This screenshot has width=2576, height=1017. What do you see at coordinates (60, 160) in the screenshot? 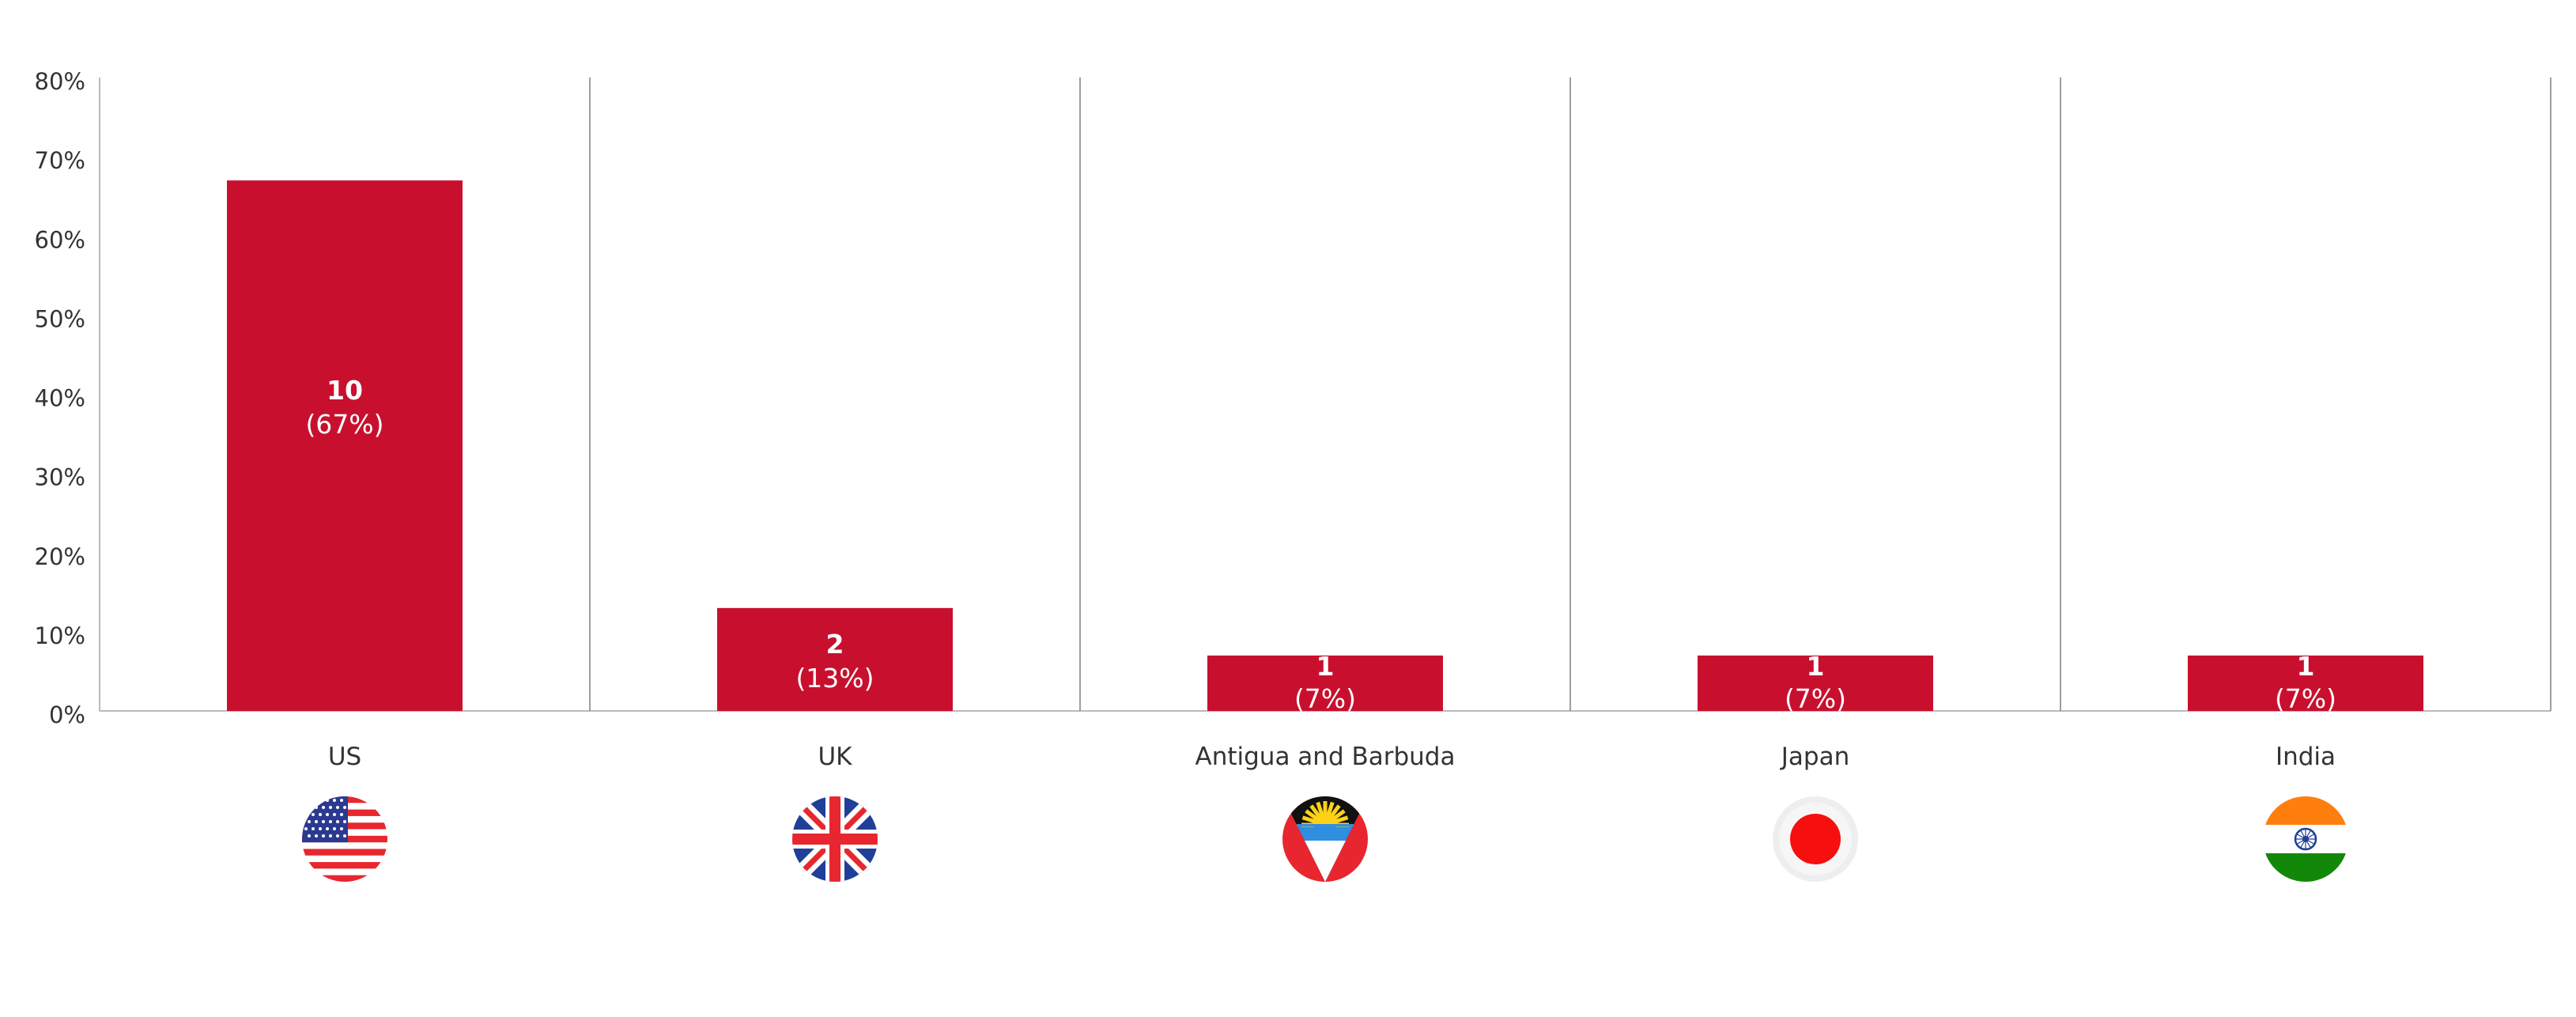
I see `y-tick-label: 70%` at bounding box center [60, 160].